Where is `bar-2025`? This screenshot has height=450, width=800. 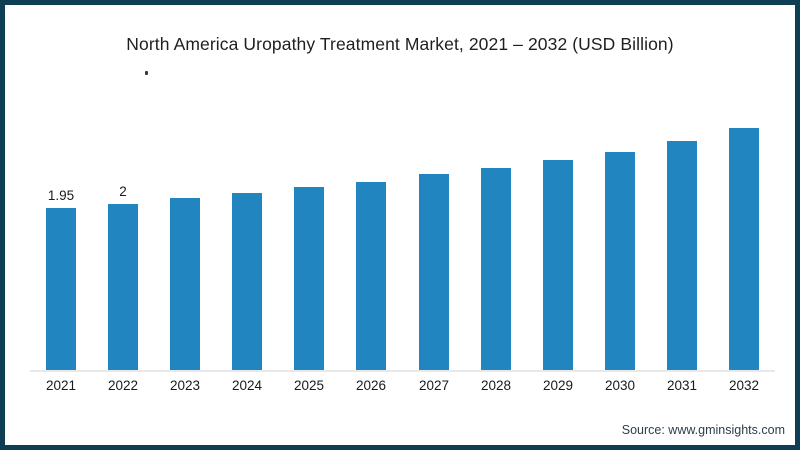
bar-2025 is located at coordinates (309, 278).